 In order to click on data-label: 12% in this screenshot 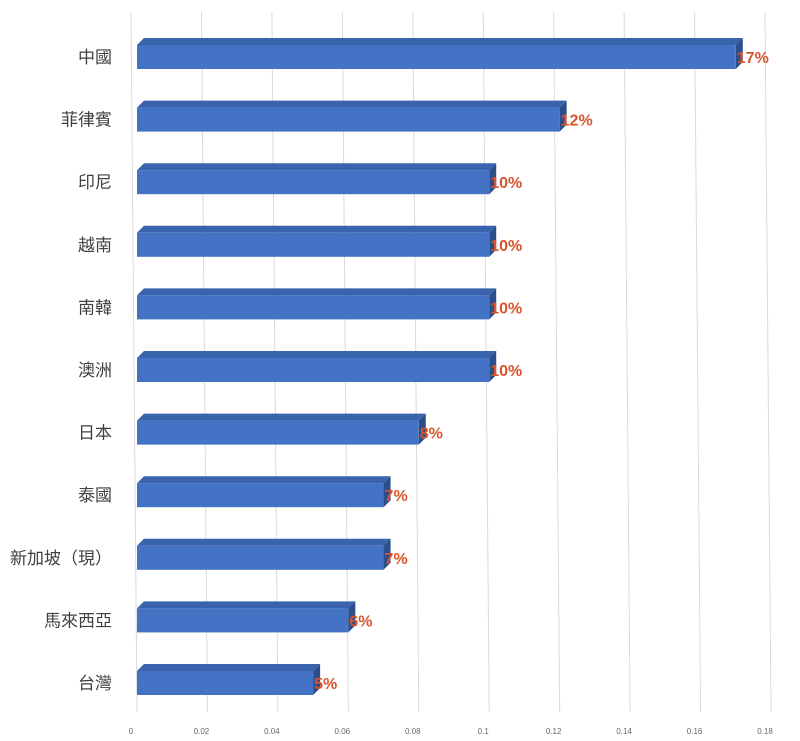, I will do `click(577, 121)`.